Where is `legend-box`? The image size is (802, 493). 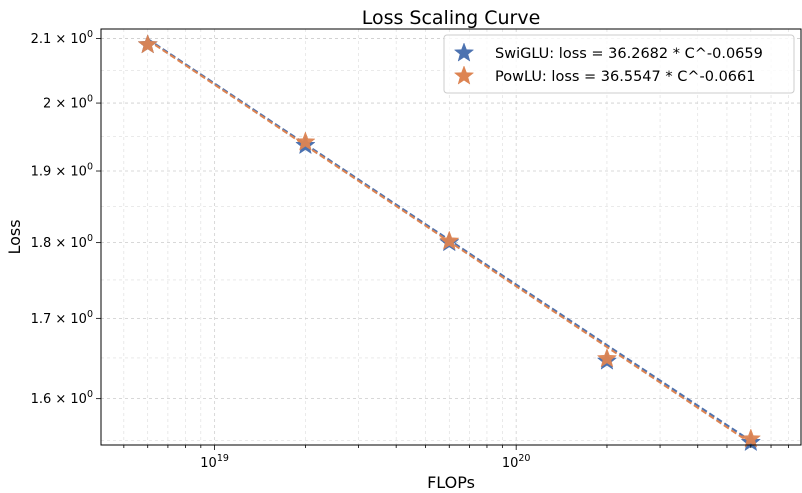
legend-box is located at coordinates (619, 64).